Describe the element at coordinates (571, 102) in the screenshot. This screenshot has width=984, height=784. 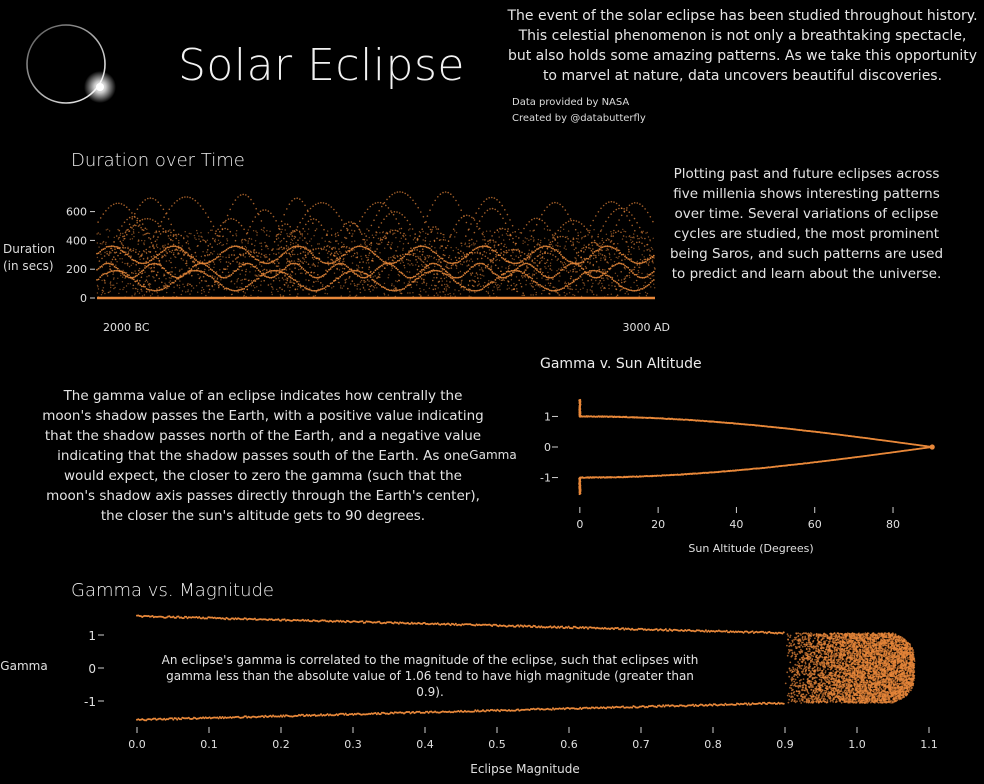
I see `credit-source: Data provided by NASA` at that location.